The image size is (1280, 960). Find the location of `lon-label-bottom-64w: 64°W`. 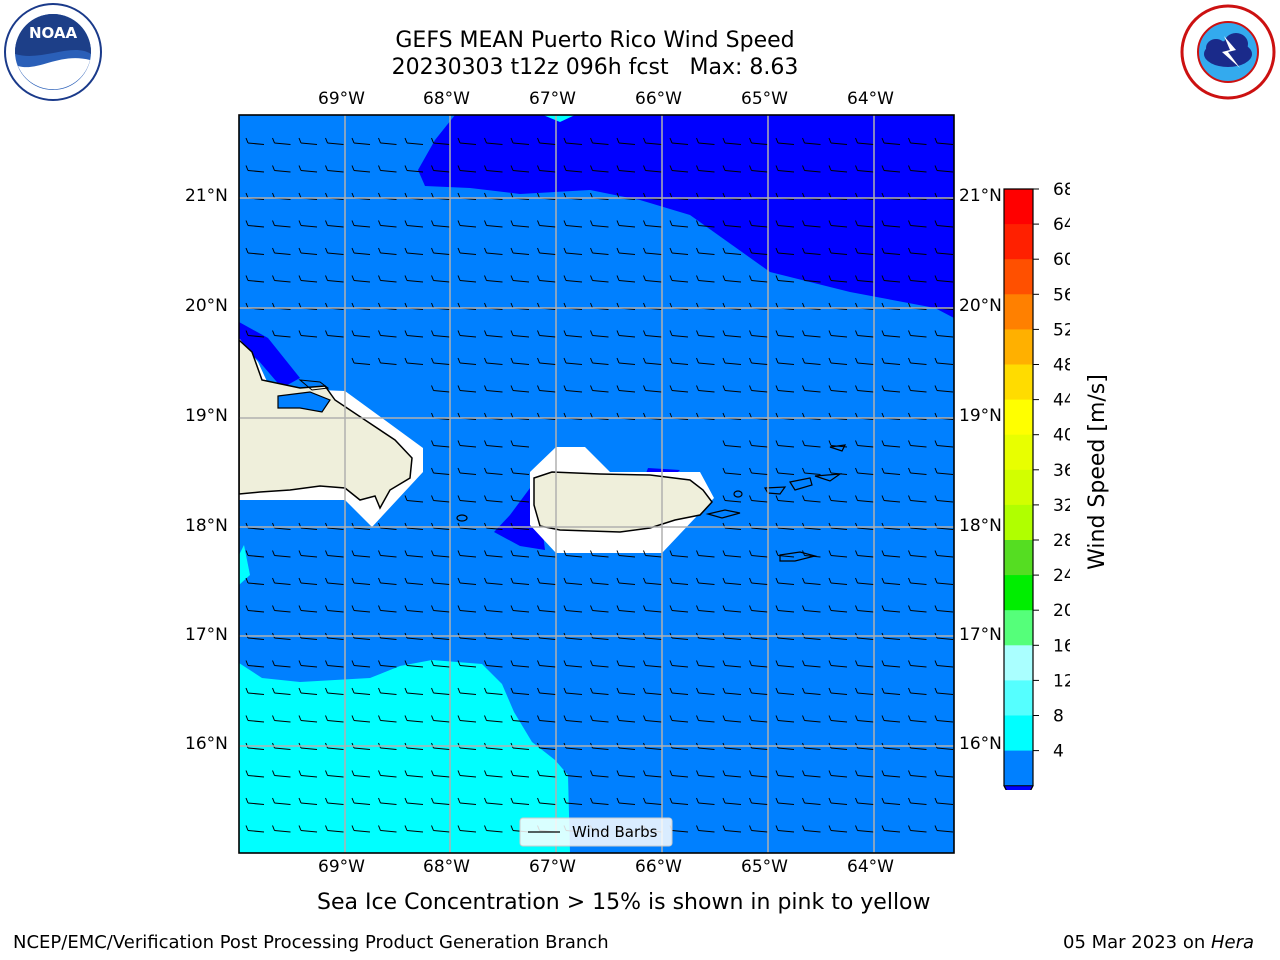

lon-label-bottom-64w: 64°W is located at coordinates (870, 867).